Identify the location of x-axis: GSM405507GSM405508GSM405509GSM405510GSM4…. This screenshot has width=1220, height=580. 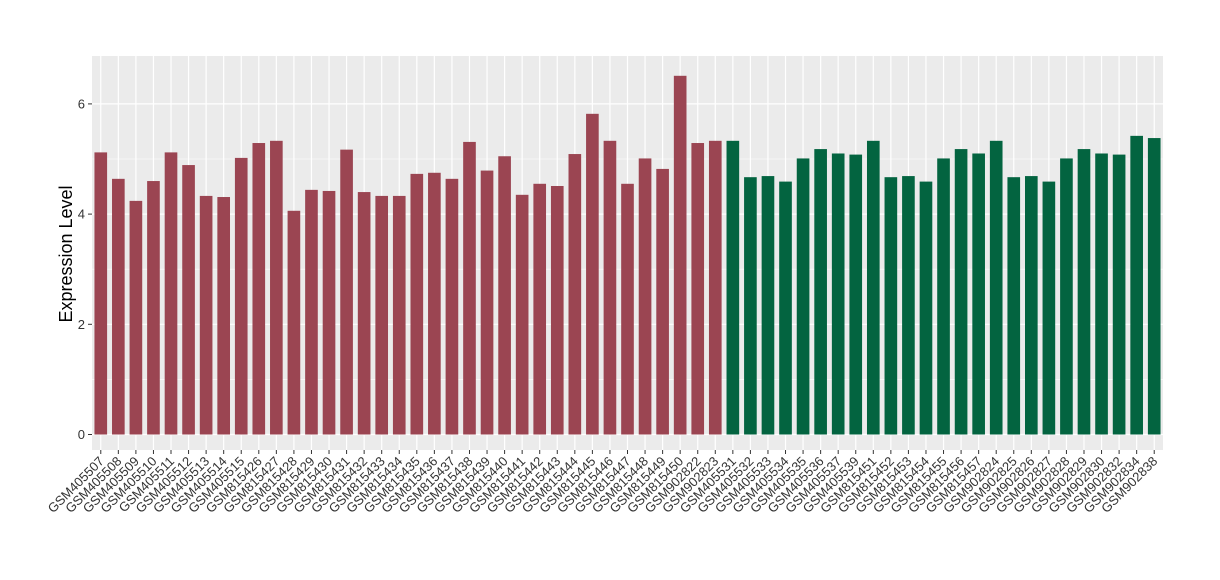
(602, 483).